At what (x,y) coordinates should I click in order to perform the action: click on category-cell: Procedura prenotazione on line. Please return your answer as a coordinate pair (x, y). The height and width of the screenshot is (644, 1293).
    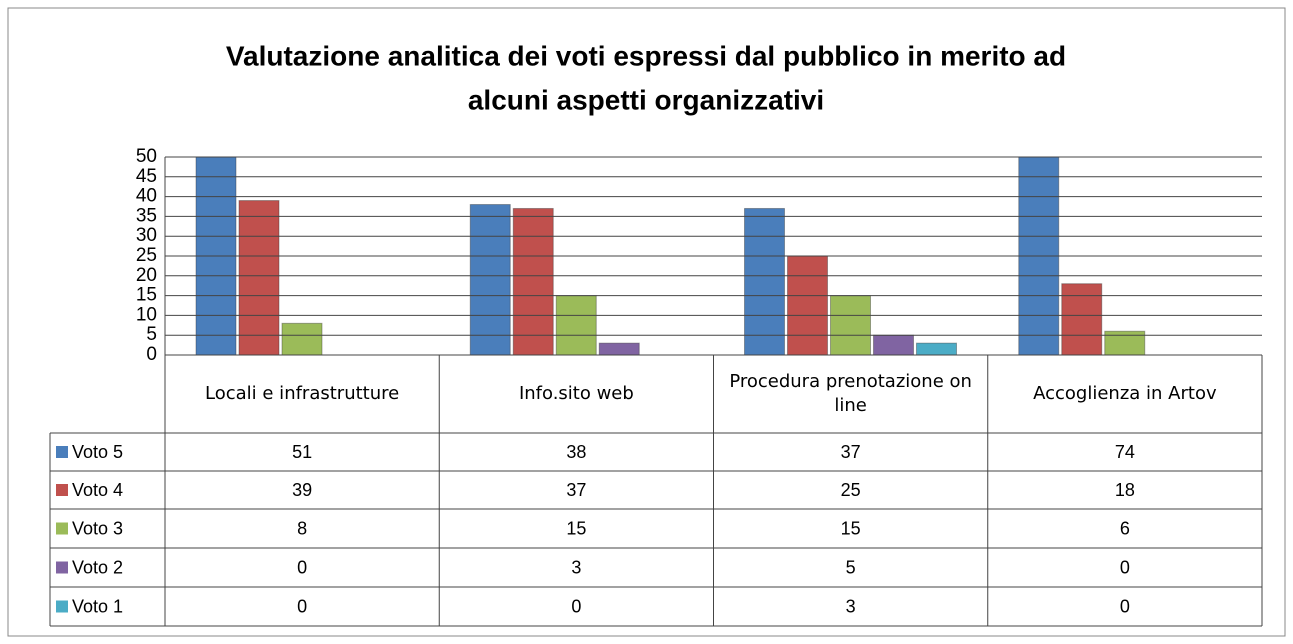
    Looking at the image, I should click on (850, 393).